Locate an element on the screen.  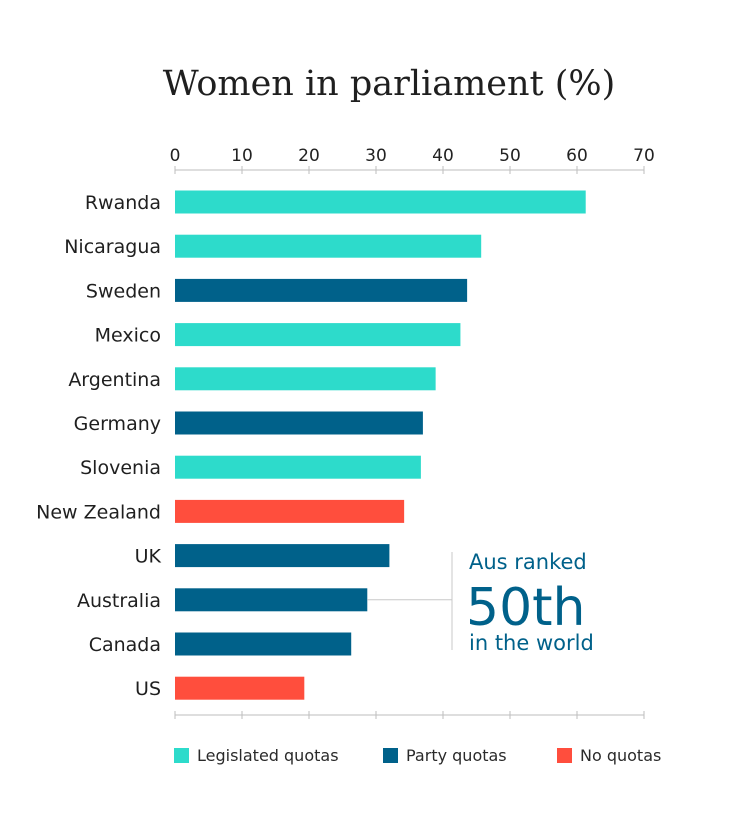
category-label: Germany is located at coordinates (117, 424).